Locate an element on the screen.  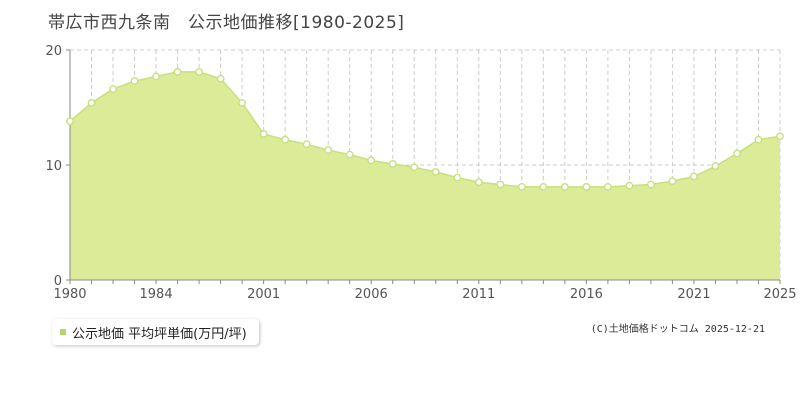
x-tick-label: 2016 is located at coordinates (586, 294).